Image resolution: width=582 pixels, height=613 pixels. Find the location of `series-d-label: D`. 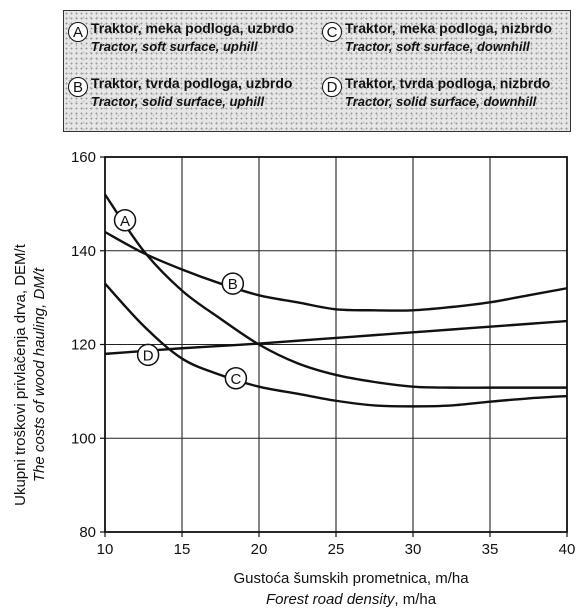

series-d-label: D is located at coordinates (148, 355).